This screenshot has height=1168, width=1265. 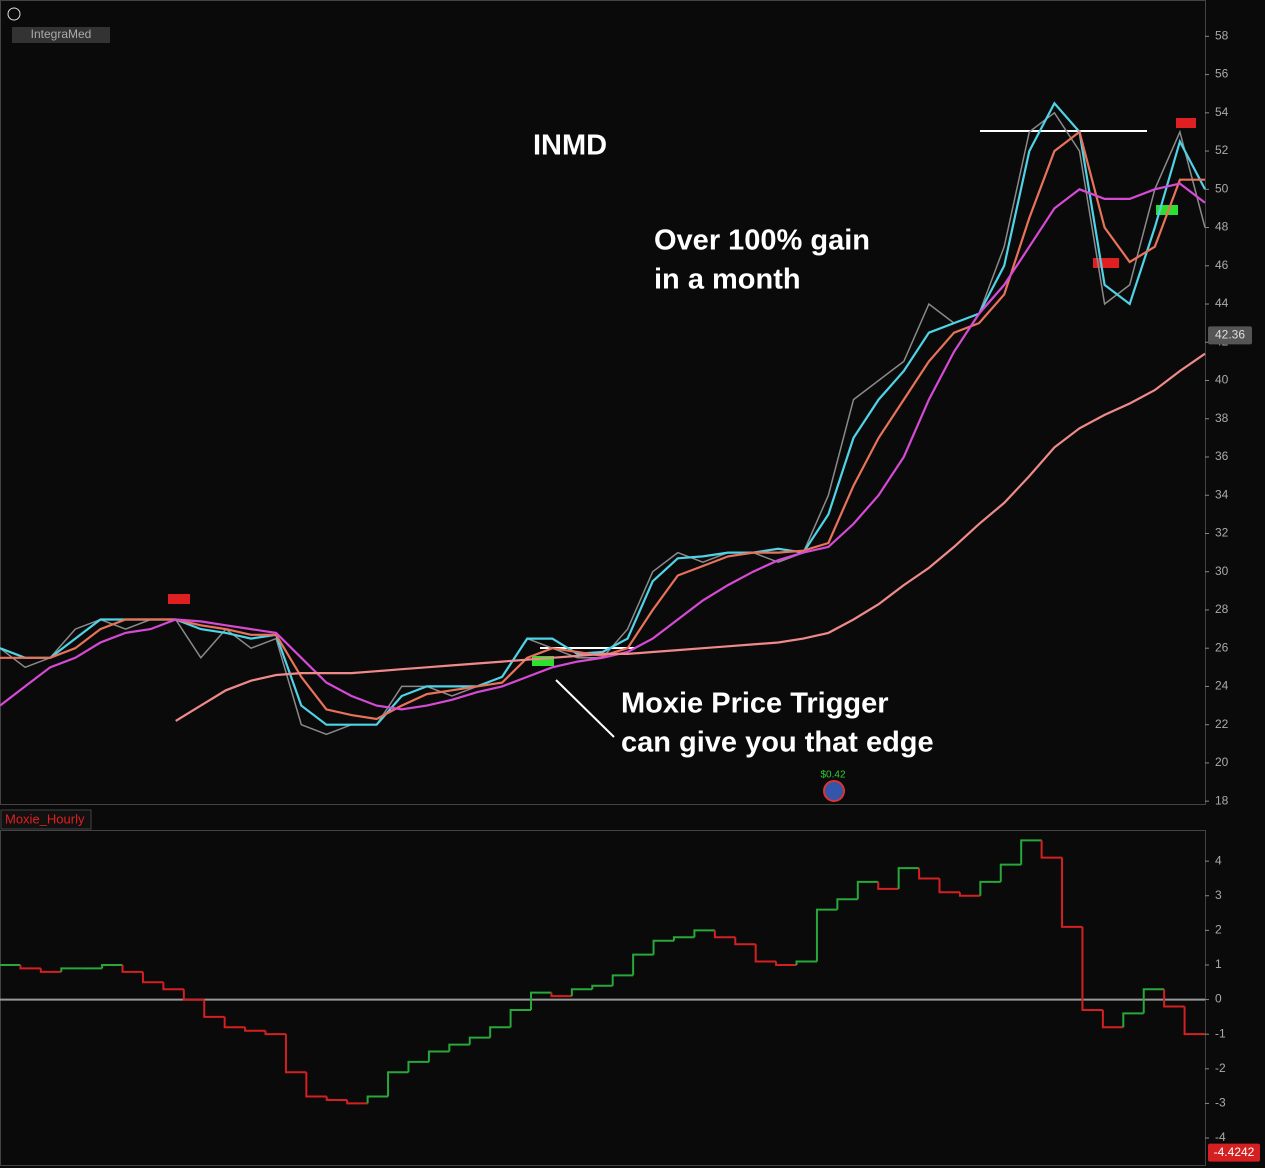 What do you see at coordinates (1222, 227) in the screenshot?
I see `y-tick-label: 48` at bounding box center [1222, 227].